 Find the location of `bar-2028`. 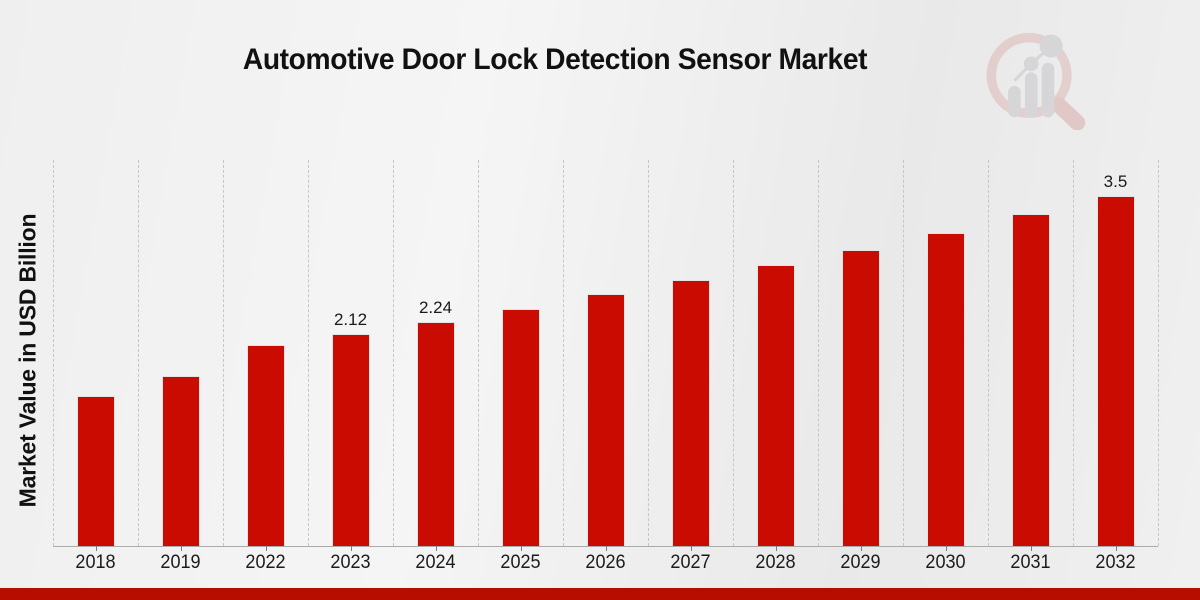

bar-2028 is located at coordinates (775, 405).